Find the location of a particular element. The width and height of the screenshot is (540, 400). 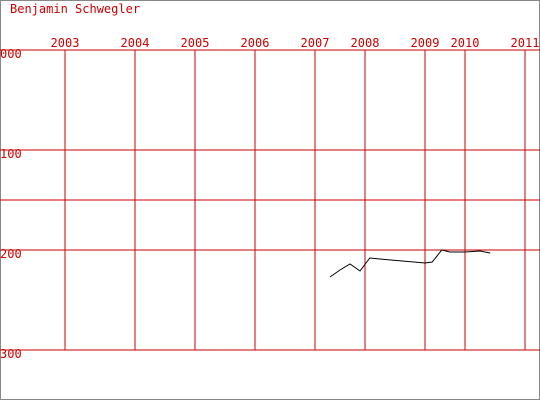

x-tick-label: 2007 is located at coordinates (315, 43).